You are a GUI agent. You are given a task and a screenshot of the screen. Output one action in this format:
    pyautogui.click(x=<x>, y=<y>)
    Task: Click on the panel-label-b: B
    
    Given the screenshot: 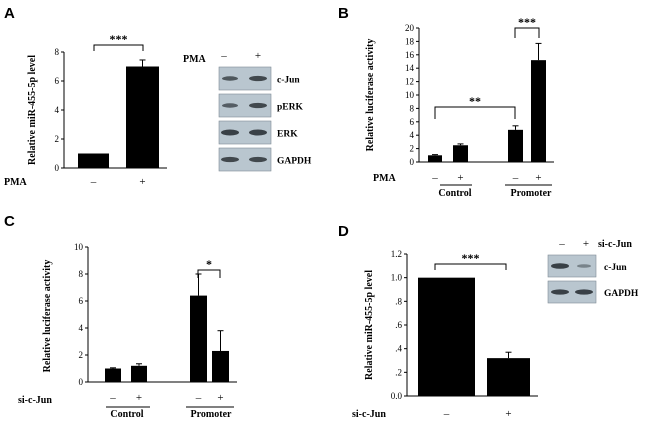 What is the action you would take?
    pyautogui.click(x=343, y=13)
    